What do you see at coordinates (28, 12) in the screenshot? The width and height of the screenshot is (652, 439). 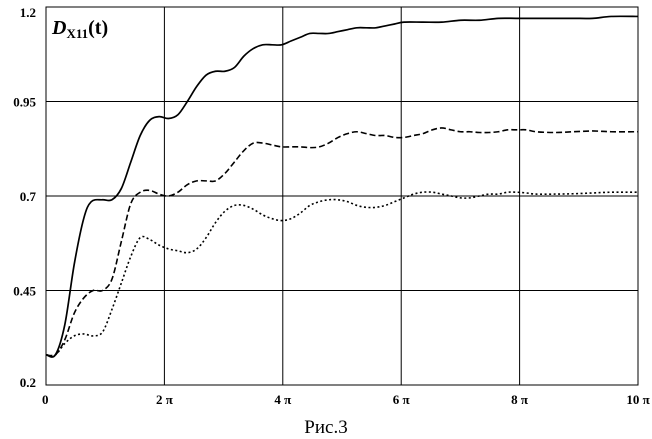 I see `y-tick-label: 1.2` at bounding box center [28, 12].